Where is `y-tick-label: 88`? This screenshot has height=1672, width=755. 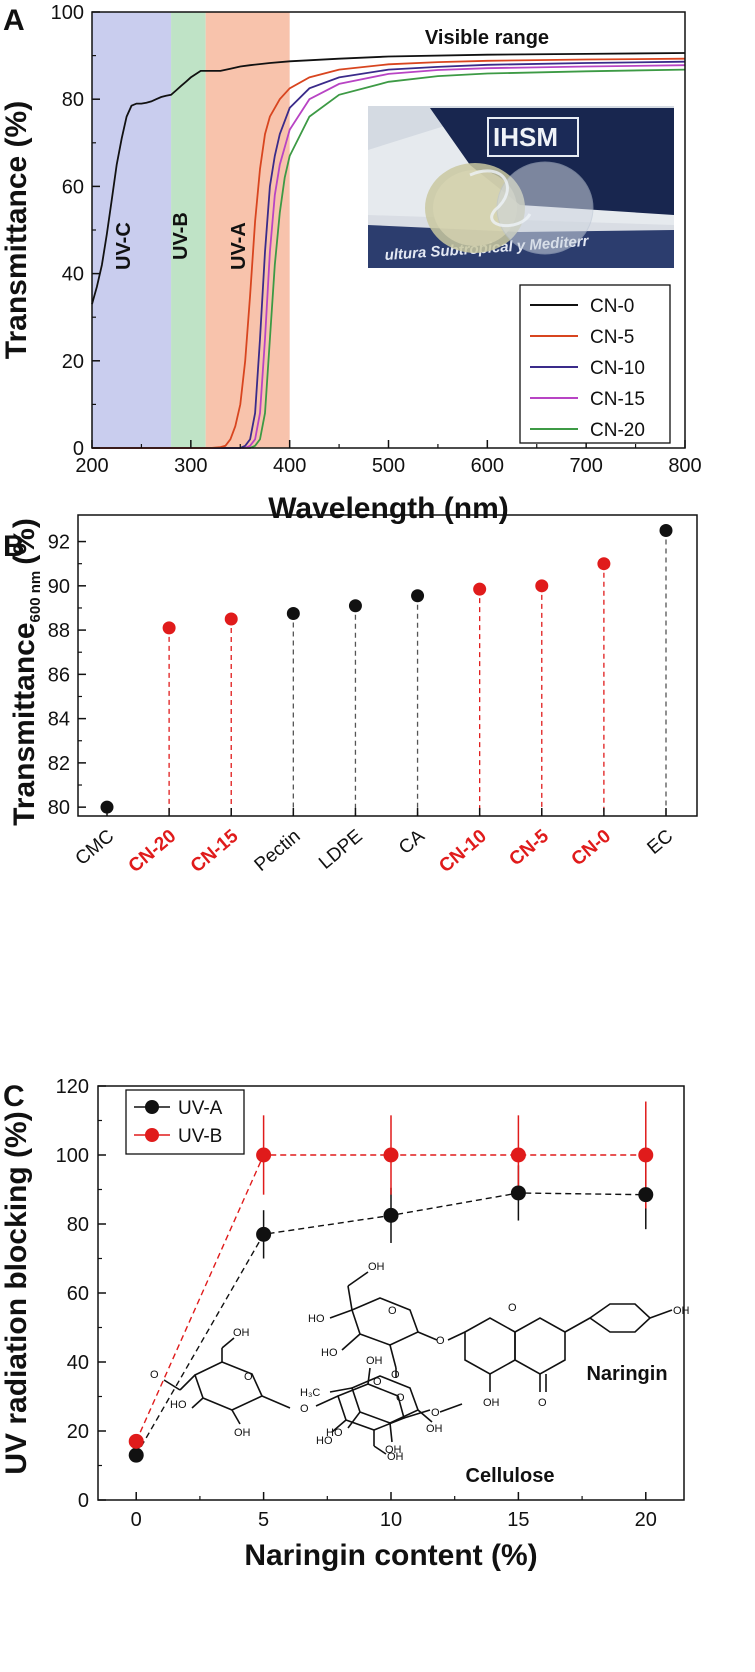 y-tick-label: 88 is located at coordinates (59, 631).